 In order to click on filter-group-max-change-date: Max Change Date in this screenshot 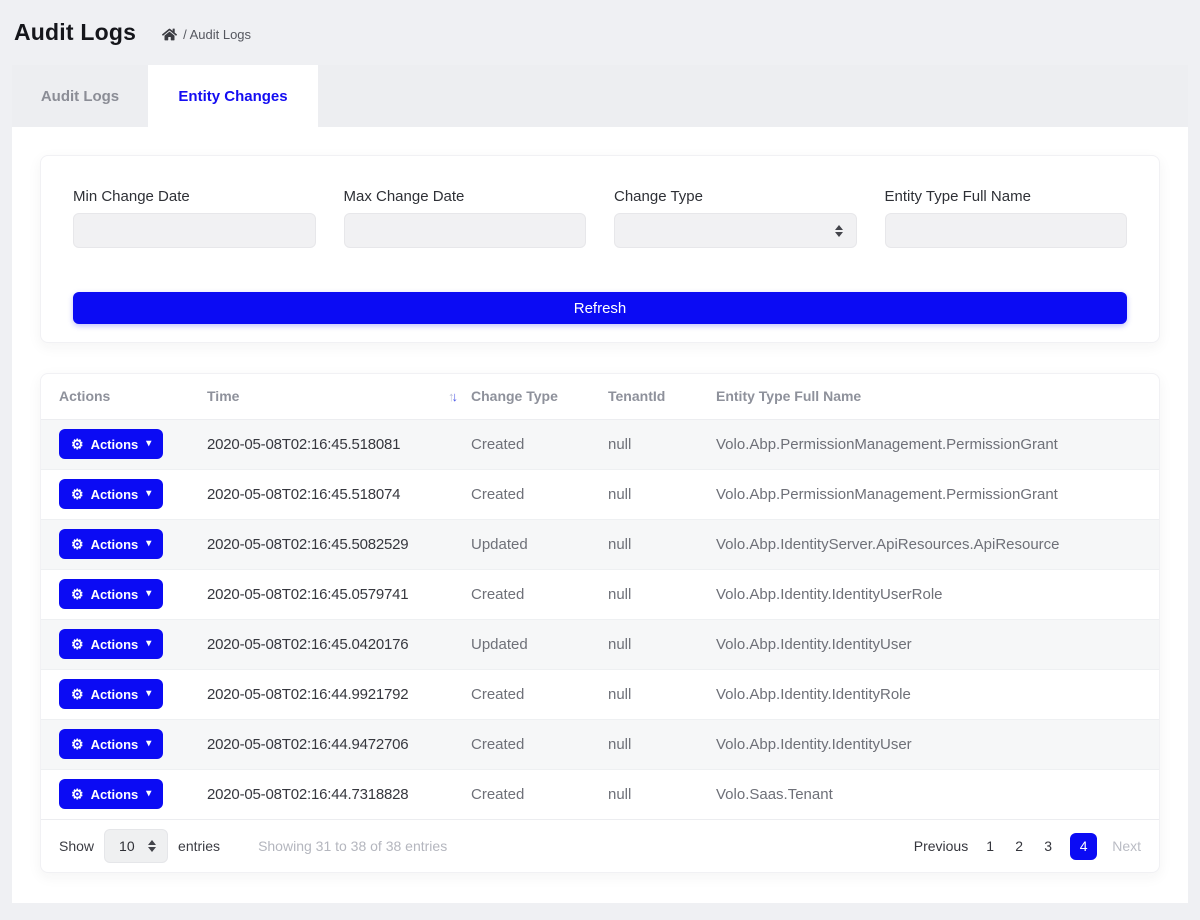, I will do `click(464, 218)`.